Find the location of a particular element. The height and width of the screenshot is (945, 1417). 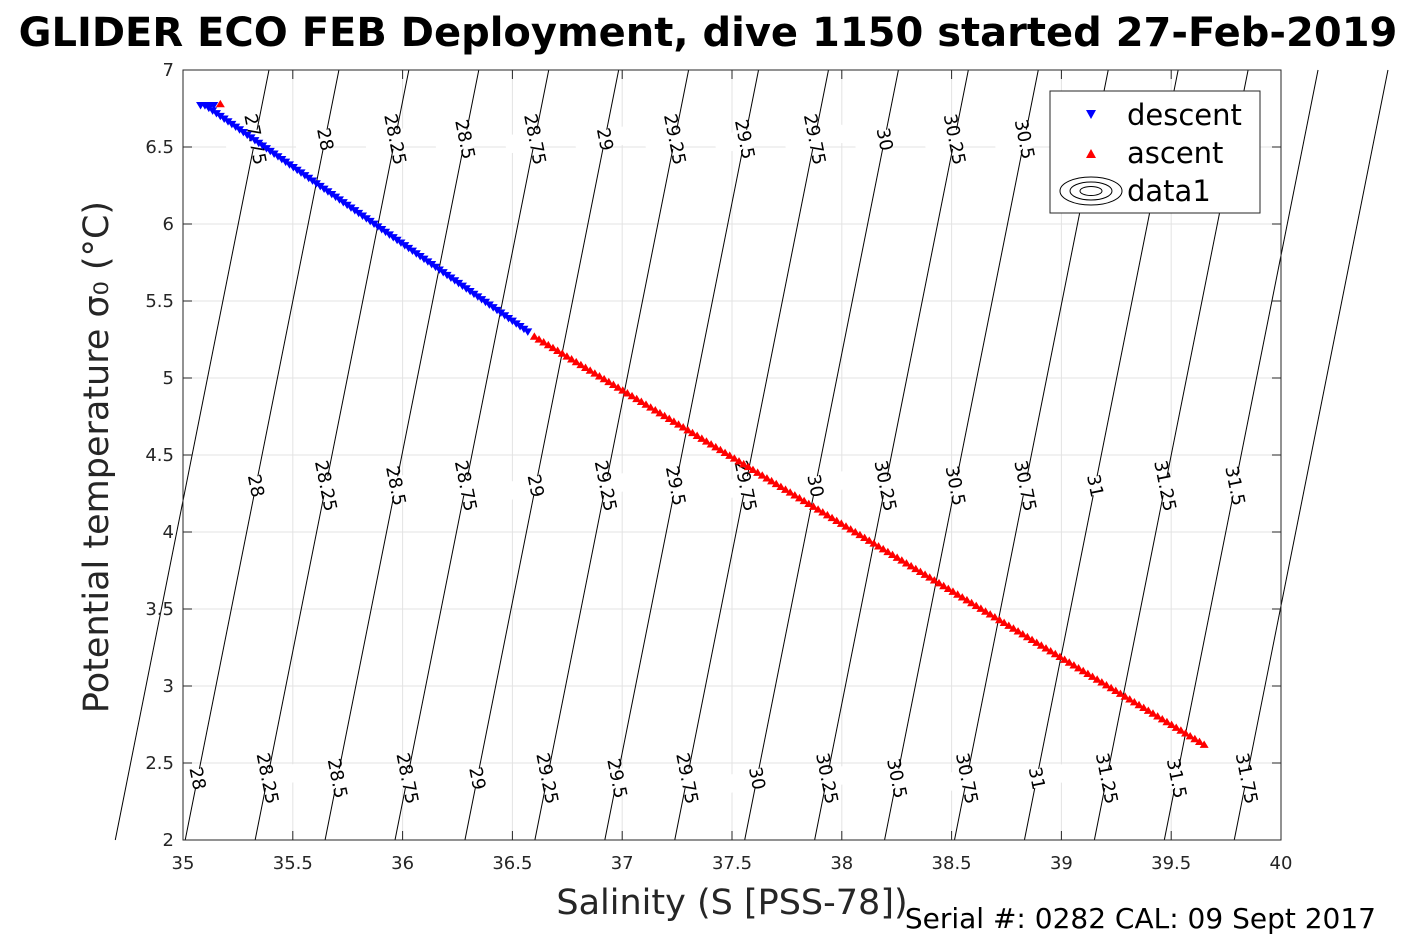

x-tick-label: 38.5 is located at coordinates (952, 863).